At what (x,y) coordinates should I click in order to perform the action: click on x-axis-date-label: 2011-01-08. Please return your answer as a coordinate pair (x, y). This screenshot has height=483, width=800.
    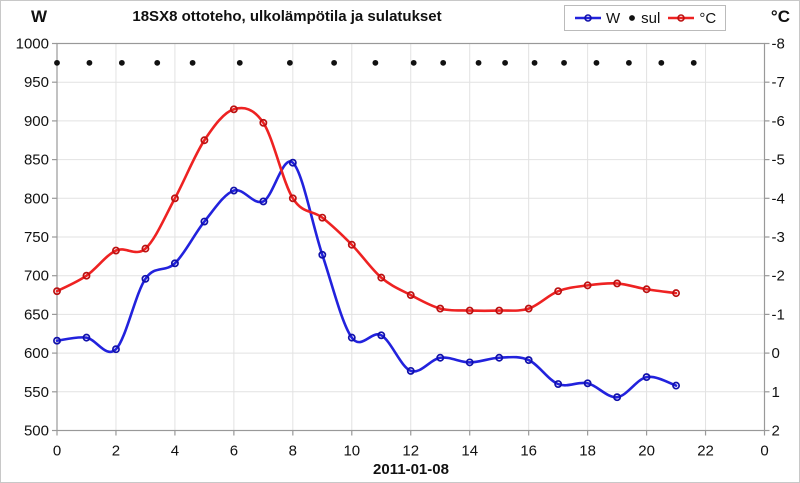
    Looking at the image, I should click on (411, 469).